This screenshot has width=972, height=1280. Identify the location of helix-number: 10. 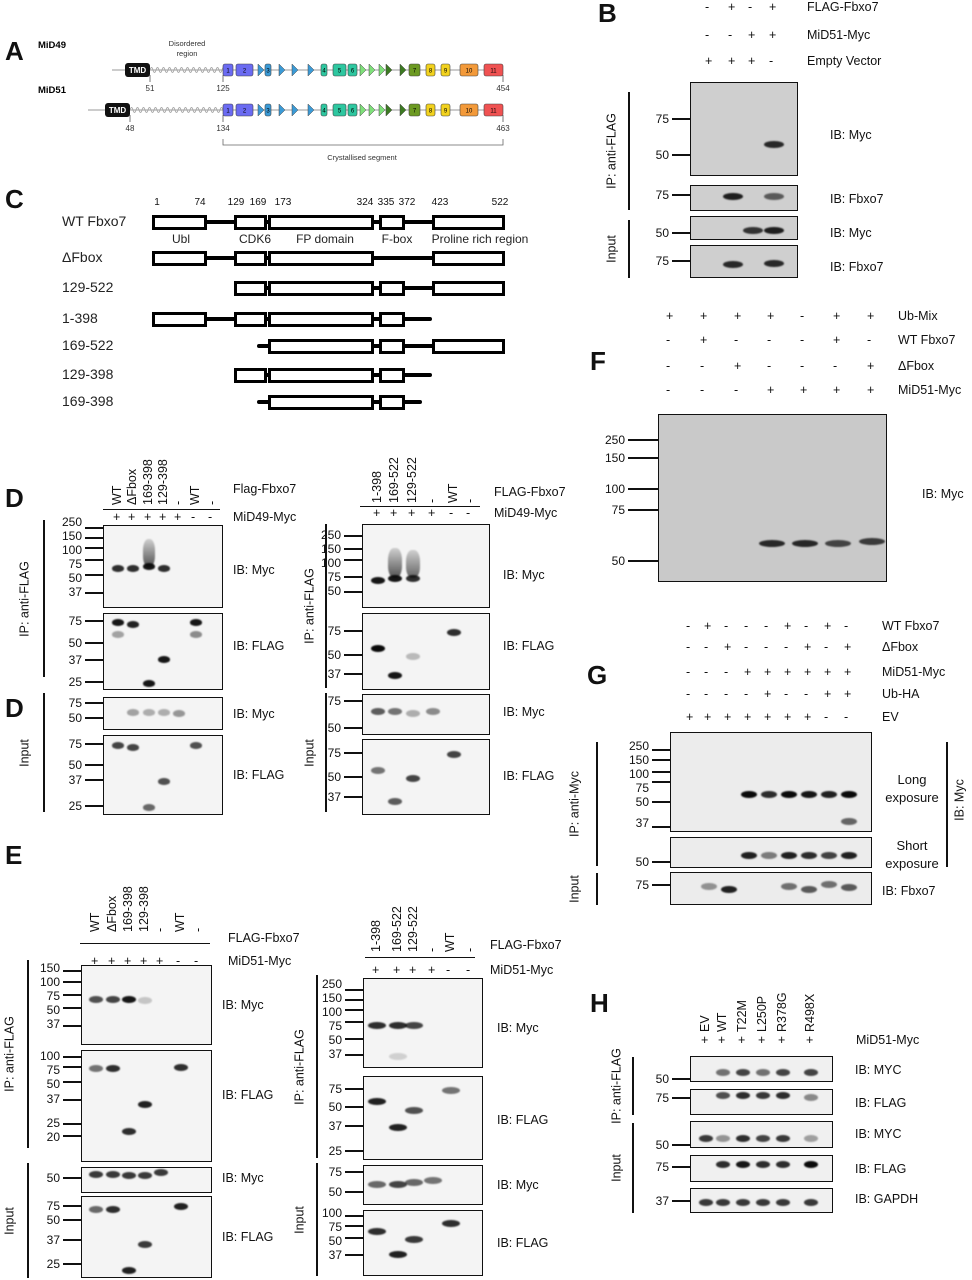
(469, 112).